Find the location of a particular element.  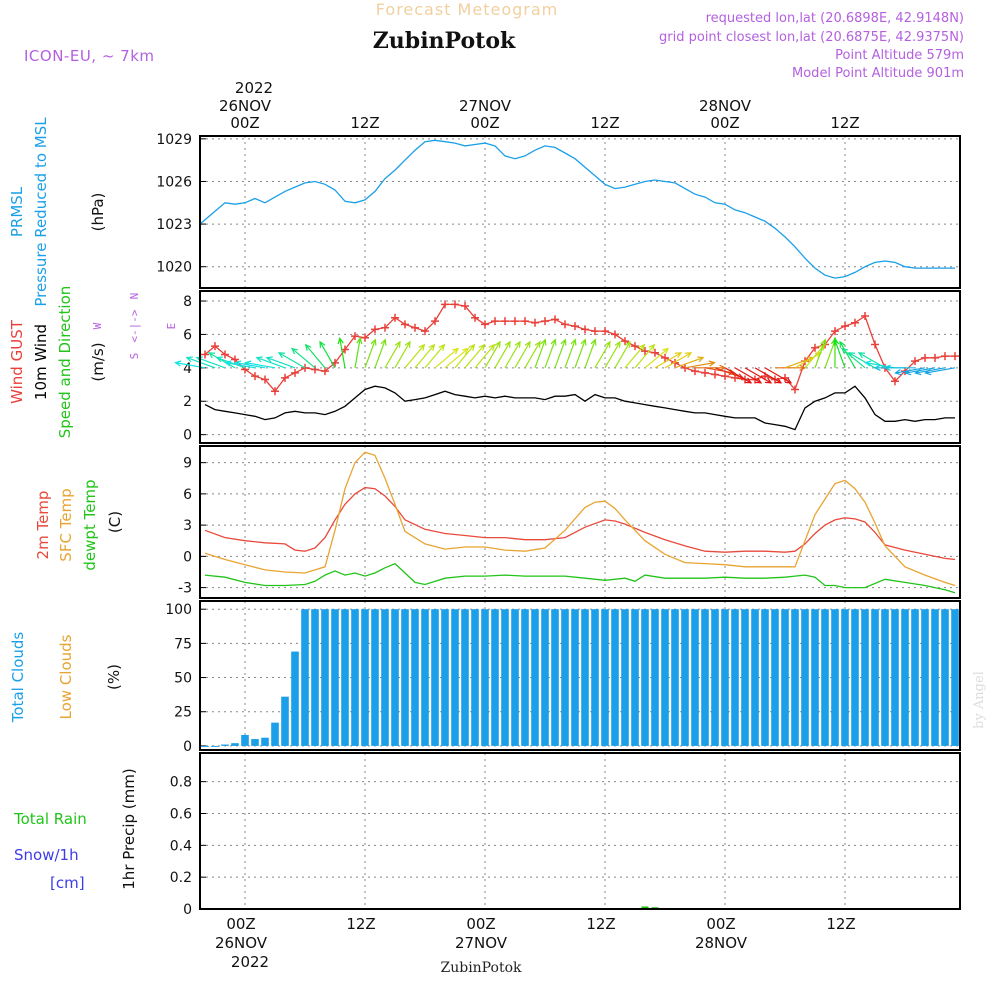

y-tick-label: 50 is located at coordinates (183, 679).